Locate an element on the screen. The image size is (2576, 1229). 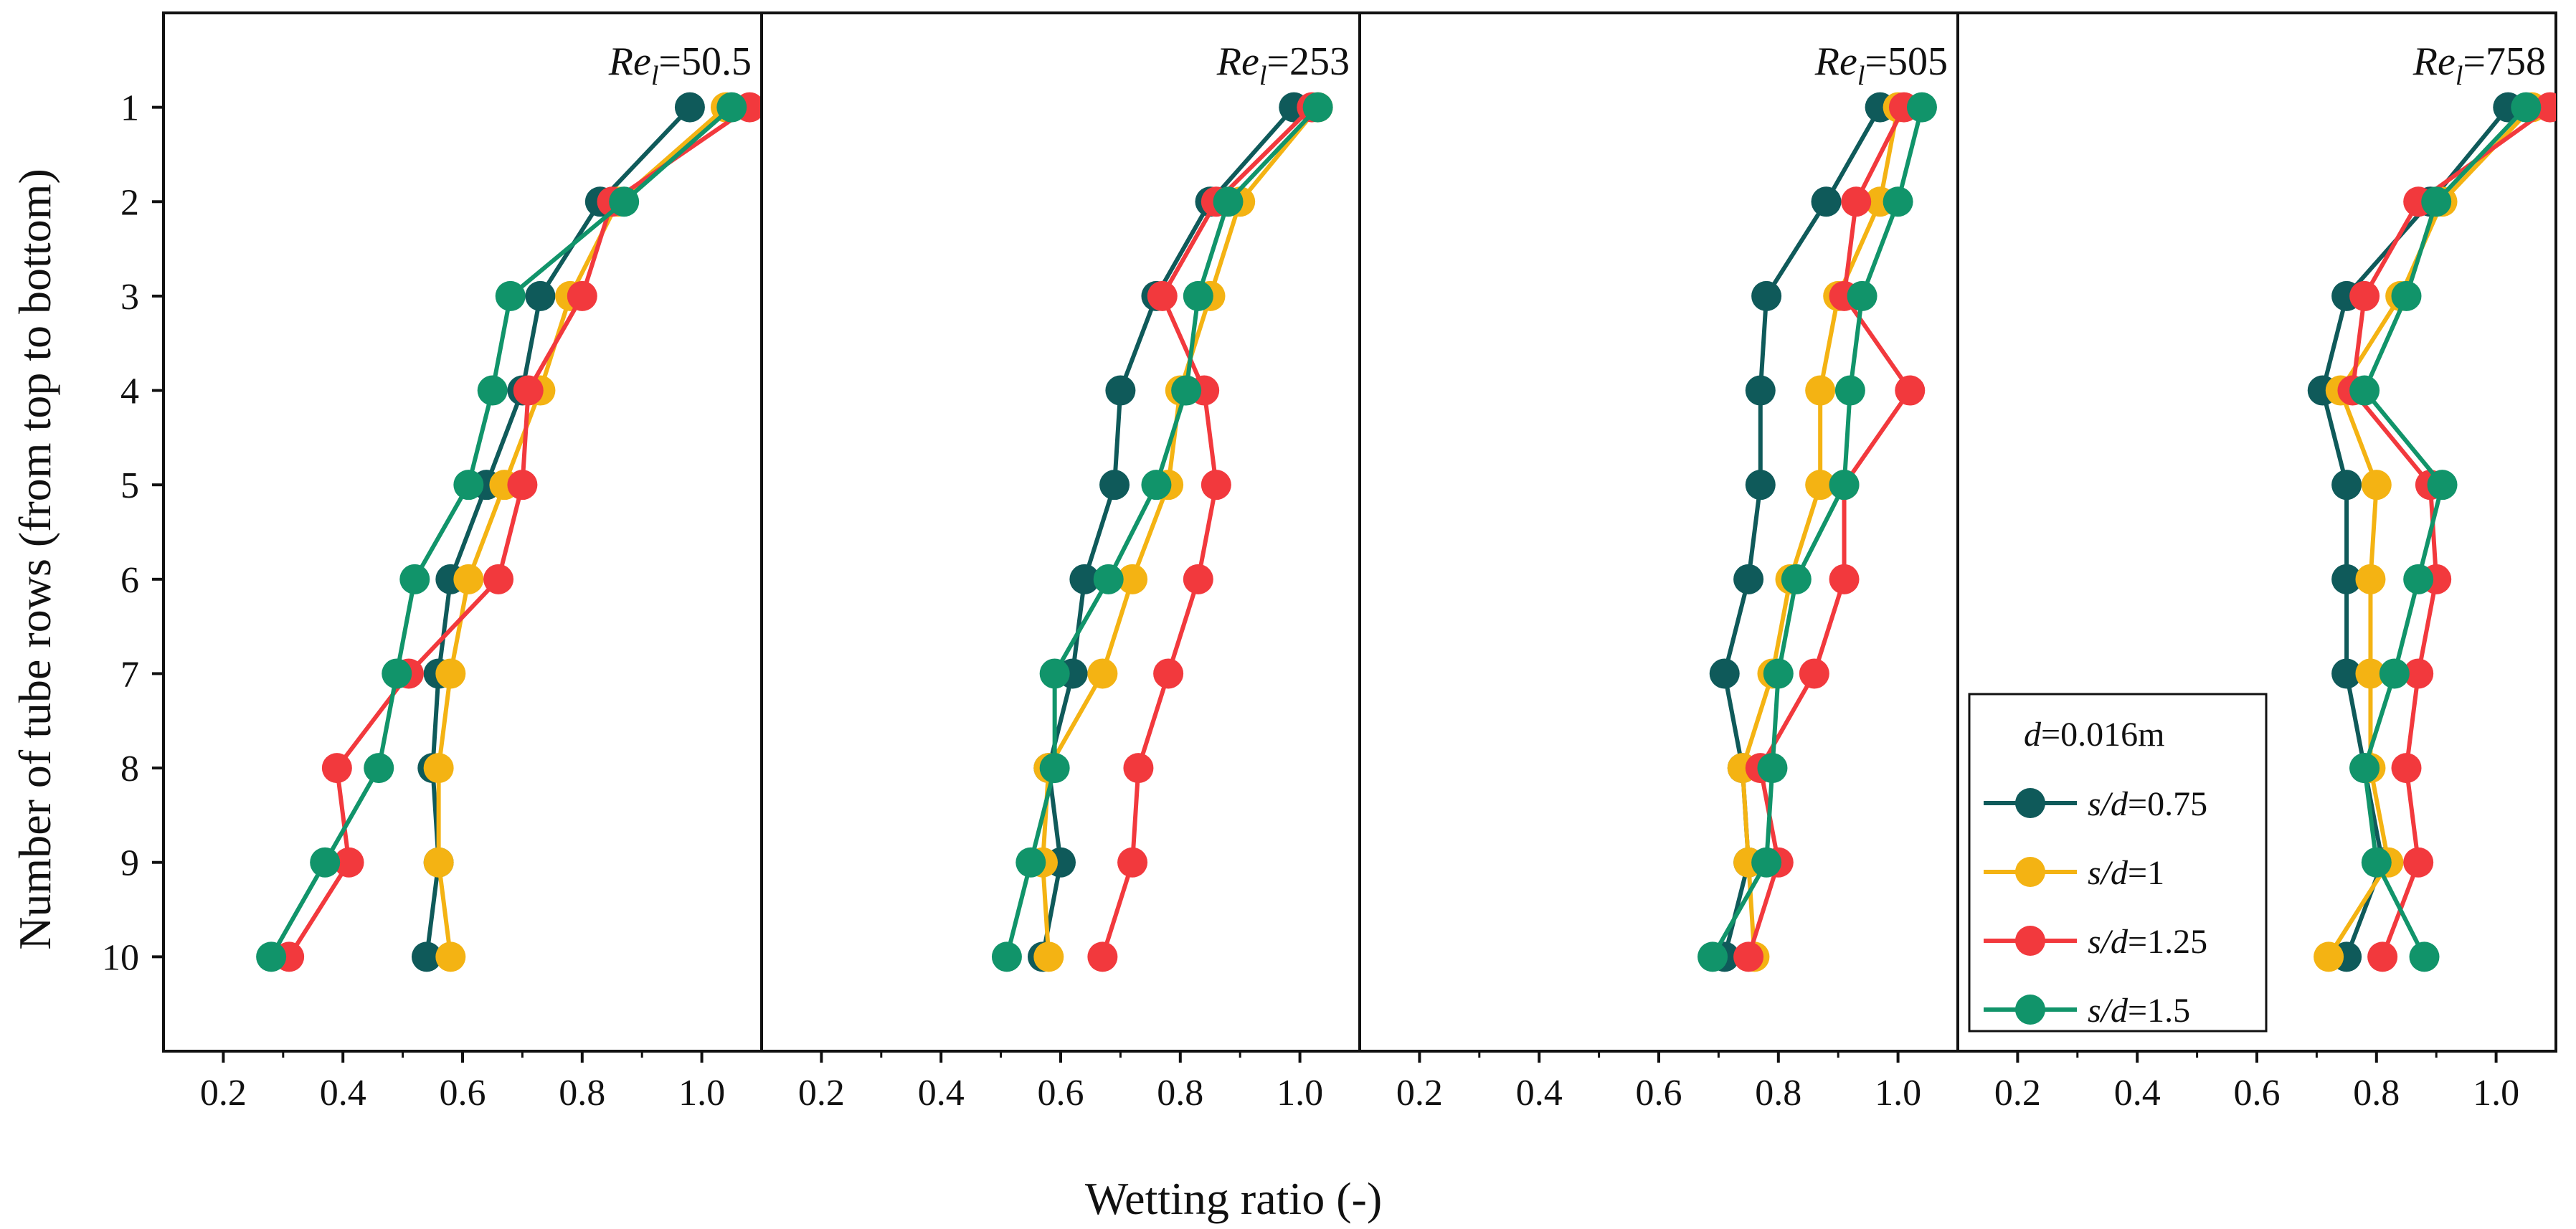
panel-label-value: =50.5 is located at coordinates (705, 61).